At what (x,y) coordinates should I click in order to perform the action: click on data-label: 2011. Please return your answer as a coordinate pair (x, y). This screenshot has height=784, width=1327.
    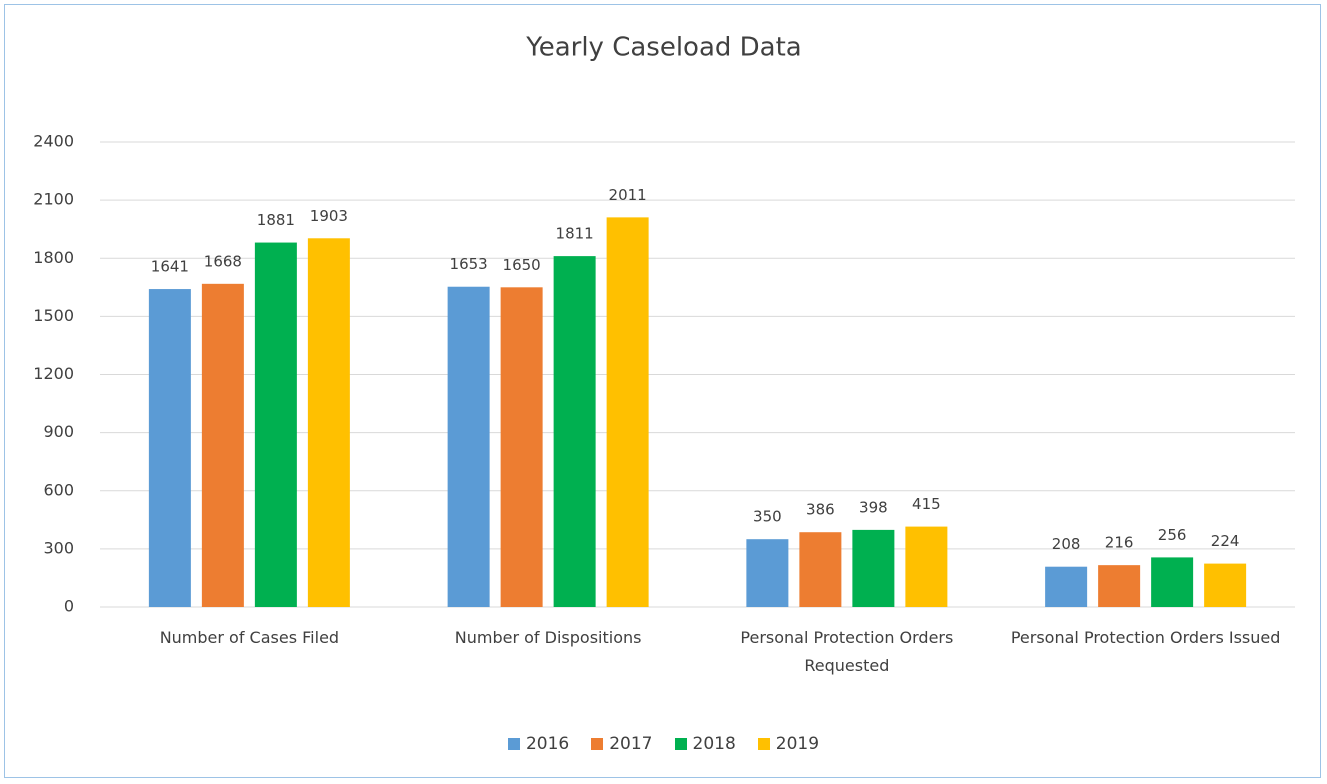
    Looking at the image, I should click on (628, 195).